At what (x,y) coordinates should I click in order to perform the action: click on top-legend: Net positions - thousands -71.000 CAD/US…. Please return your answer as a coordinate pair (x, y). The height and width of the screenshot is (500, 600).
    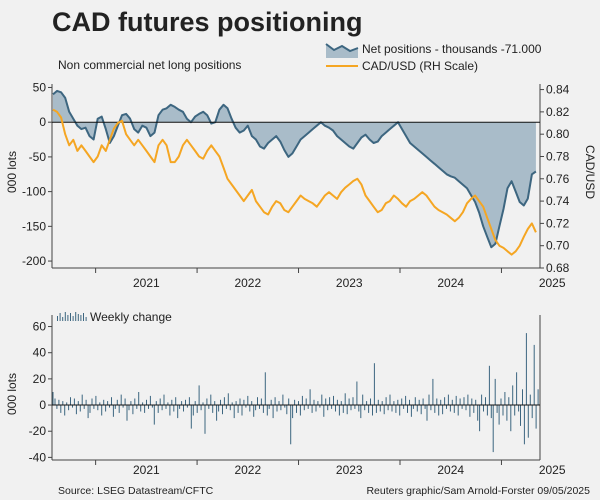
    Looking at the image, I should click on (433, 57).